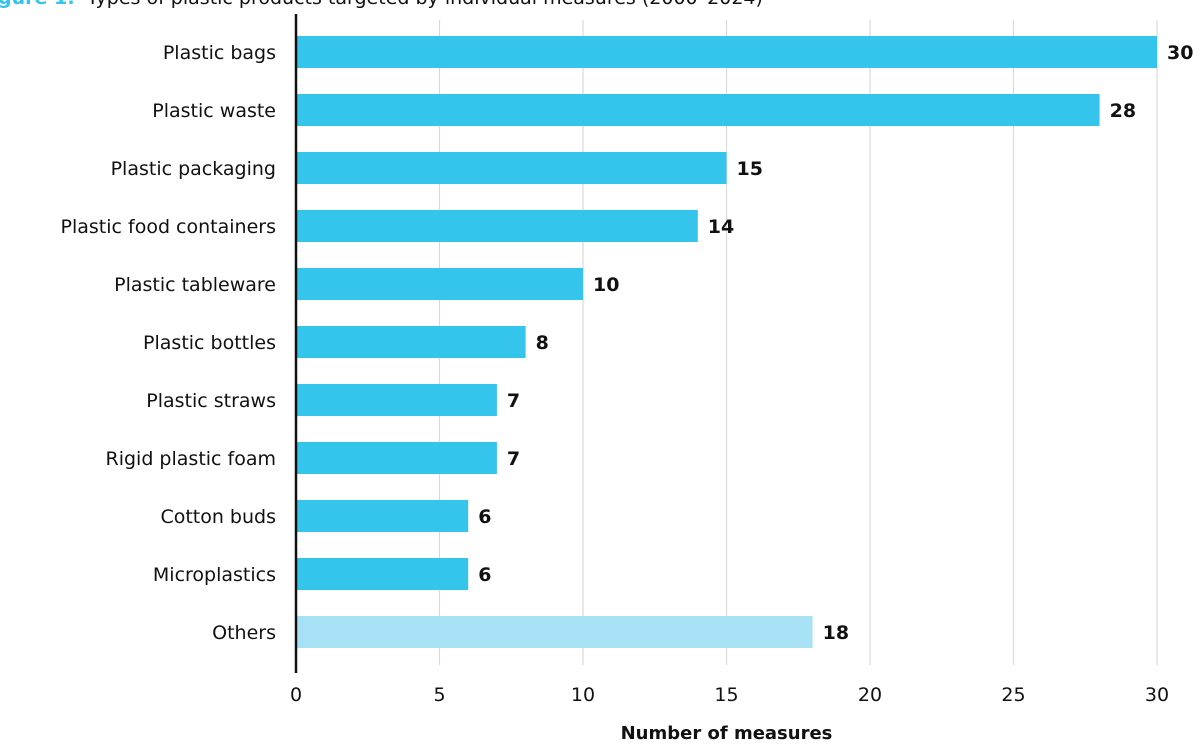  Describe the element at coordinates (721, 227) in the screenshot. I see `value-label: 14` at that location.